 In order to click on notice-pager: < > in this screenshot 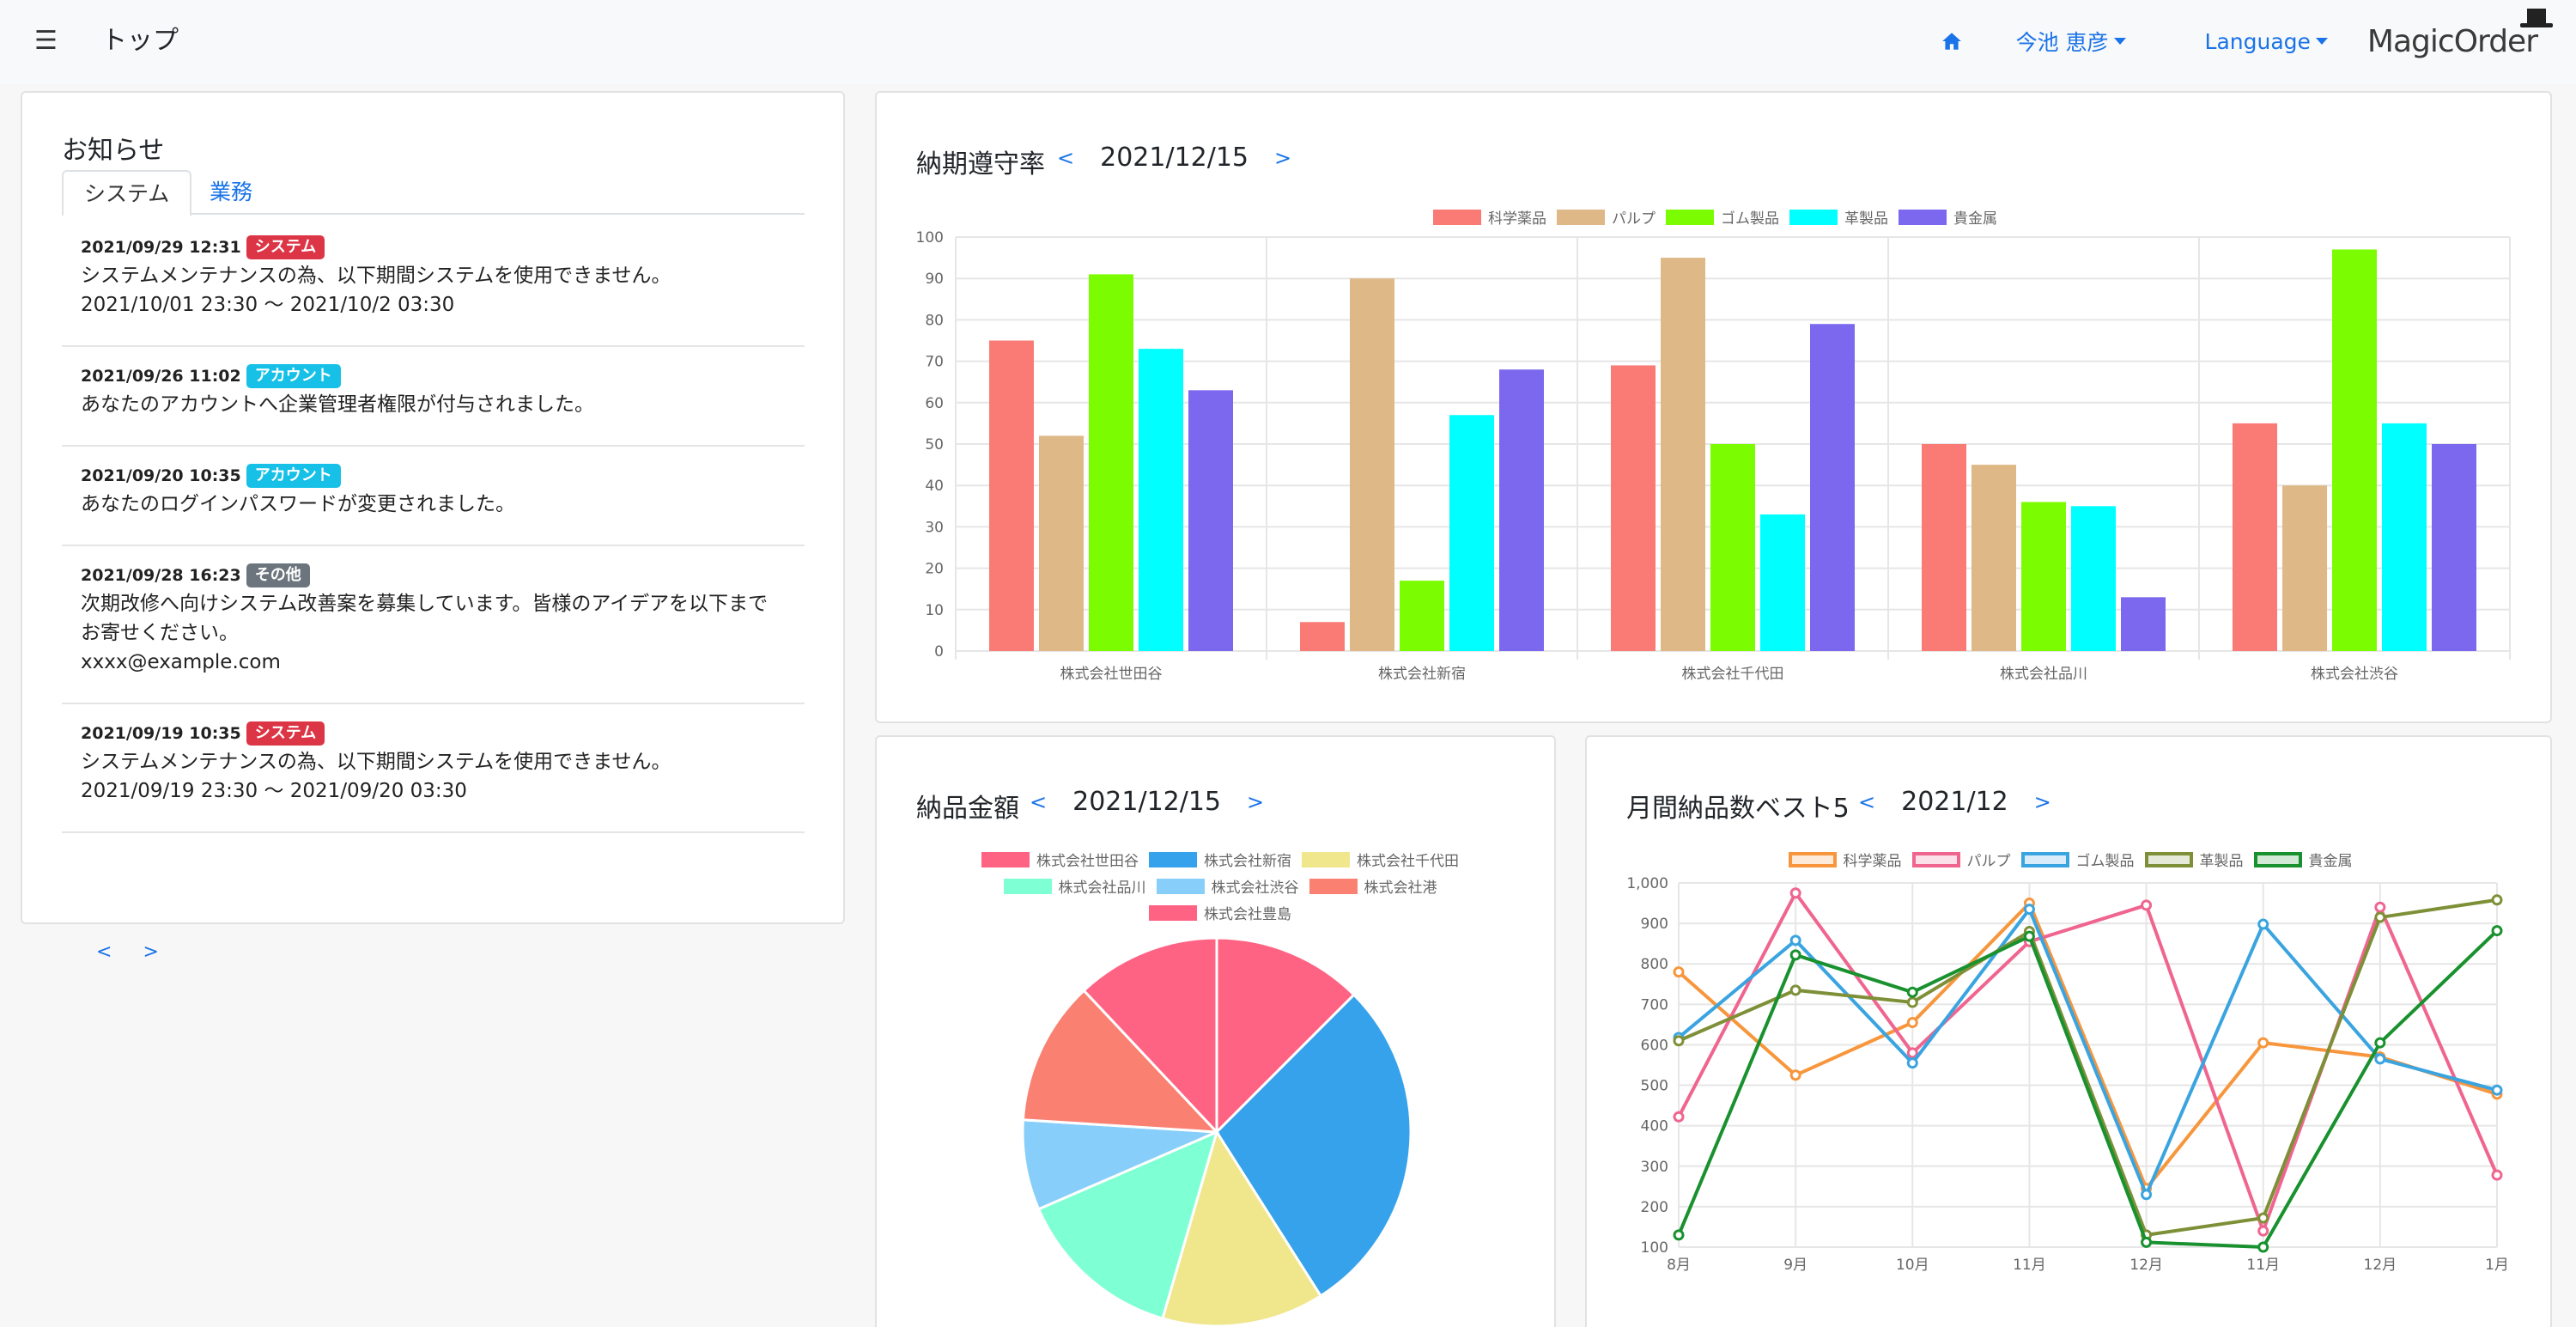, I will do `click(143, 952)`.